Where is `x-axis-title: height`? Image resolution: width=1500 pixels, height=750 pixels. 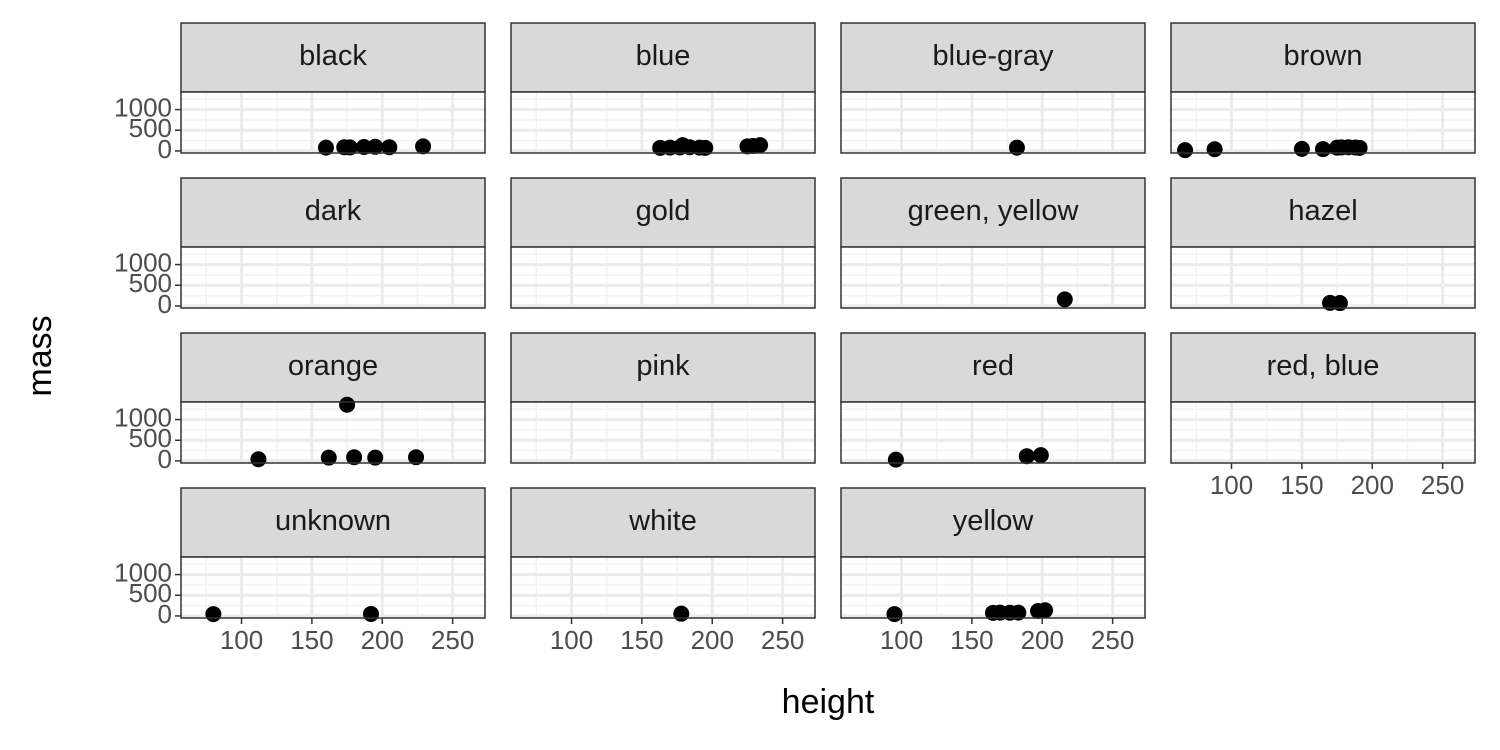 x-axis-title: height is located at coordinates (828, 702).